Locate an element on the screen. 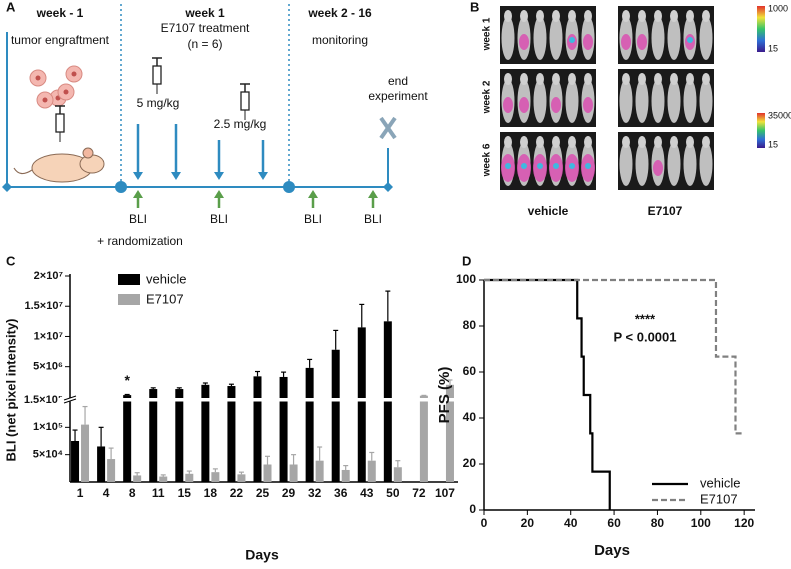 This screenshot has width=791, height=569. y-tick-label: 1×10⁷ is located at coordinates (49, 336).